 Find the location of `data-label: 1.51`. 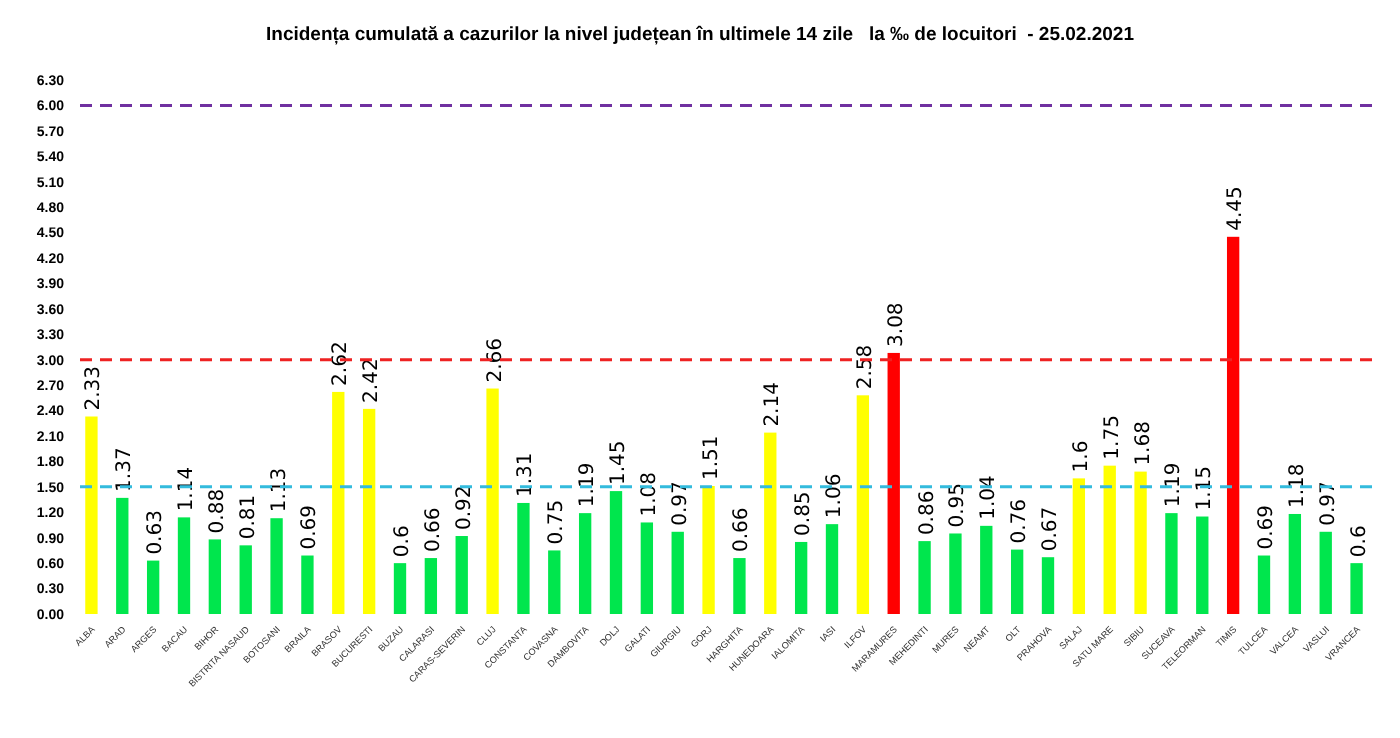

data-label: 1.51 is located at coordinates (711, 458).